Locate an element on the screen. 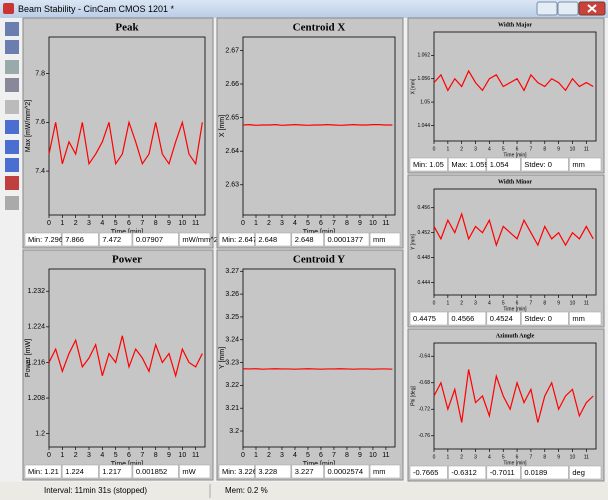 This screenshot has width=608, height=500. stat-value: -0.7011 is located at coordinates (502, 472).